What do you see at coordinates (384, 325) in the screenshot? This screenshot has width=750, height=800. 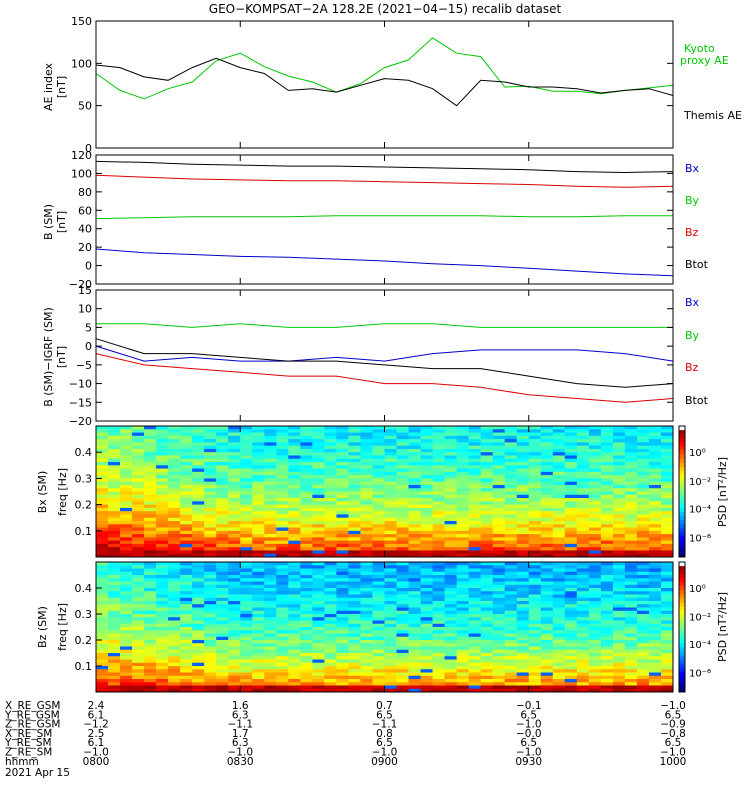 I see `dbigrf-series-by` at bounding box center [384, 325].